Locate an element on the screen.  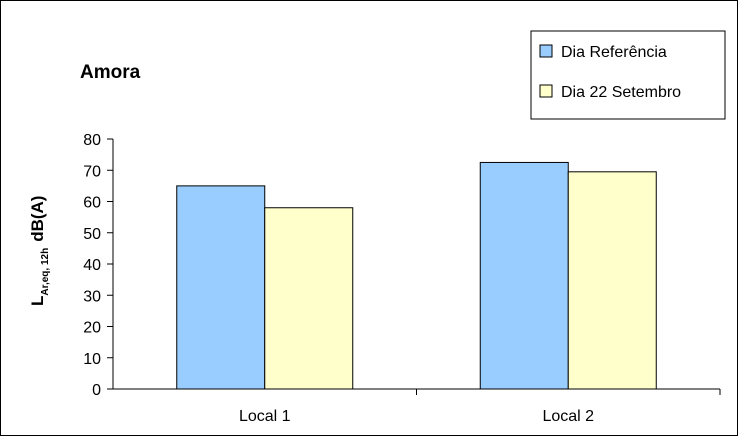
y-axis-label-subscript: Ar,eq, 12h is located at coordinates (45, 272).